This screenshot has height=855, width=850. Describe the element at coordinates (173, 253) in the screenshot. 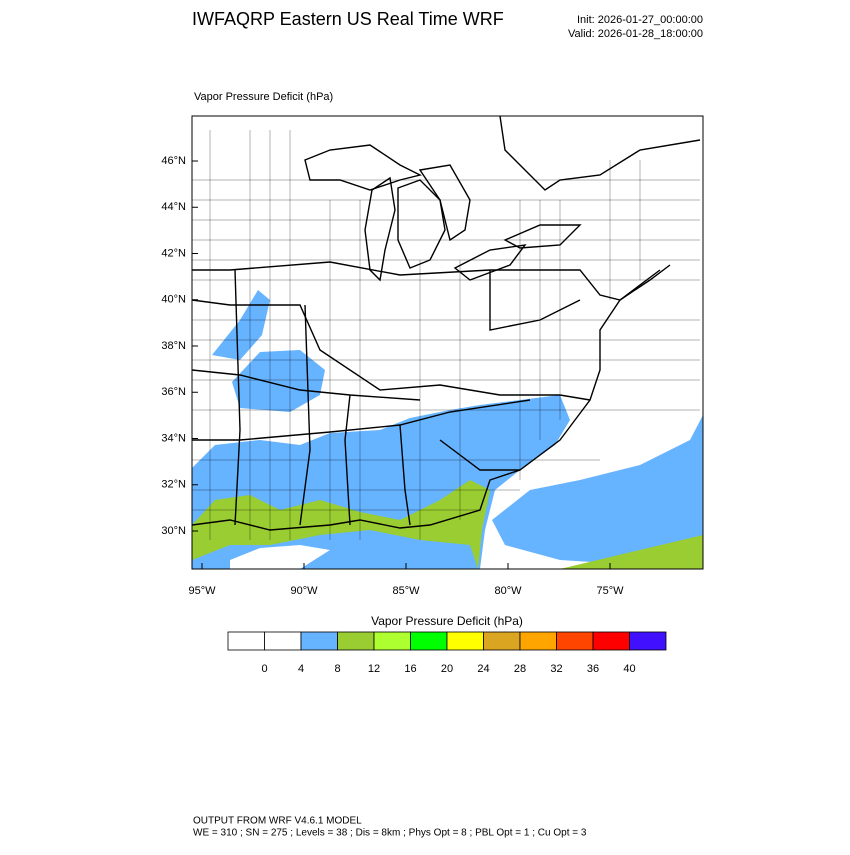

I see `lat-label: 42°N` at that location.